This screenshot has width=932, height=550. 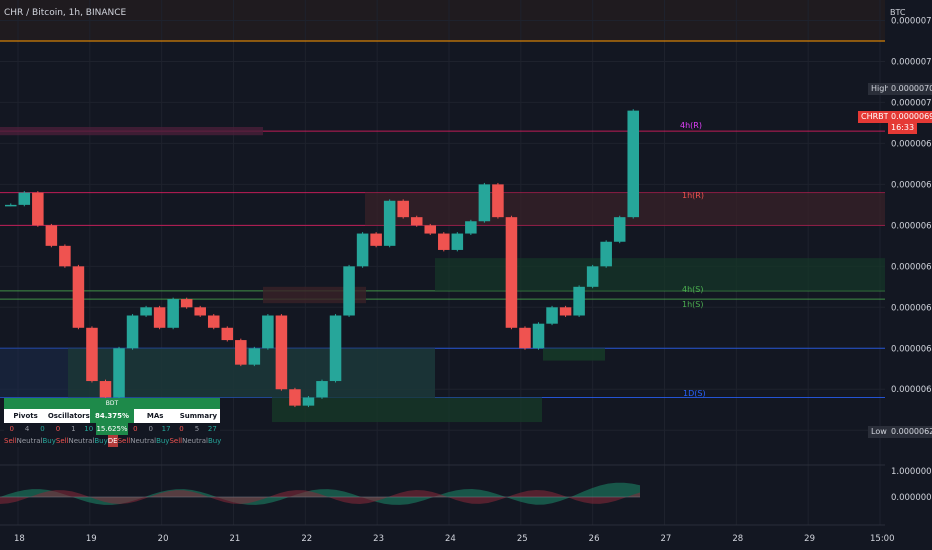 I want to click on chart-title: CHR / Bitcoin, 1h, BINANCE, so click(x=65, y=13).